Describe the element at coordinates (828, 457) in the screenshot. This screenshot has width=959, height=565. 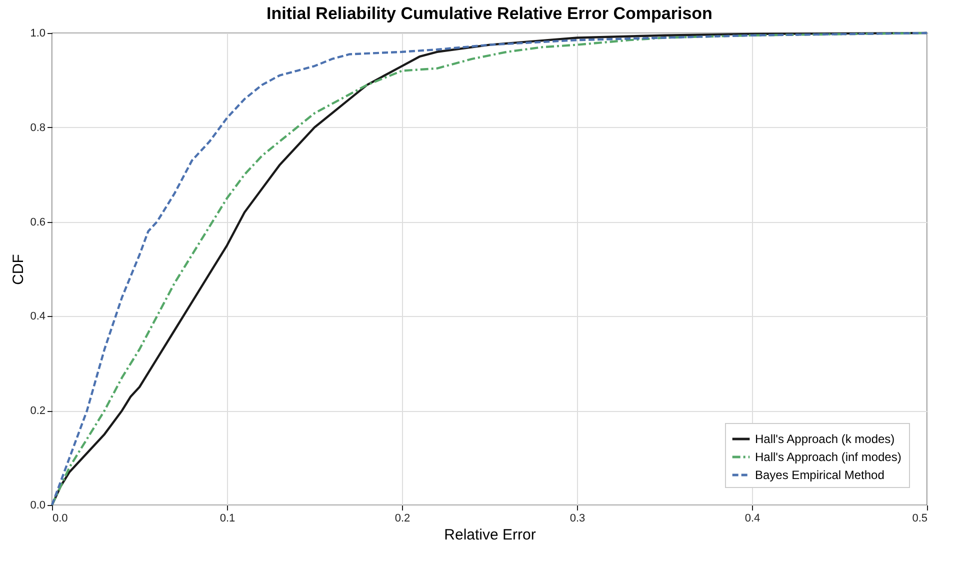
I see `legend-label: Hall's Approach (inf modes)` at that location.